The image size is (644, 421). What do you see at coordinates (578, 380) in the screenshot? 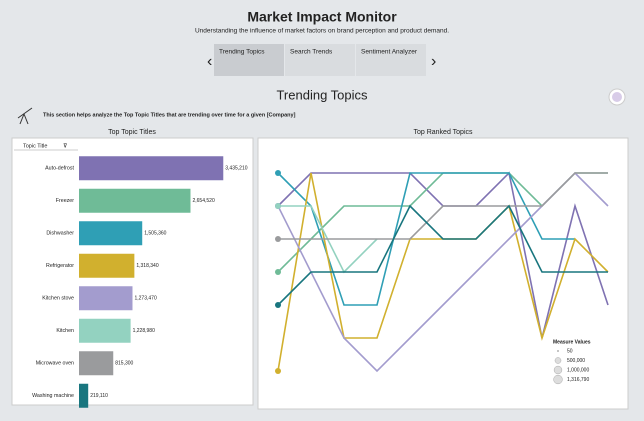
I see `legend-label: 1,316,790` at bounding box center [578, 380].